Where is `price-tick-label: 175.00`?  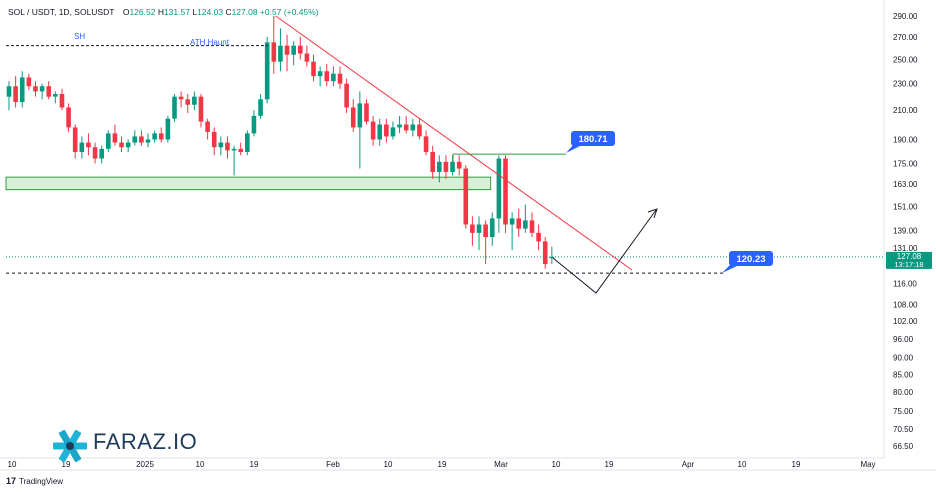 price-tick-label: 175.00 is located at coordinates (905, 163).